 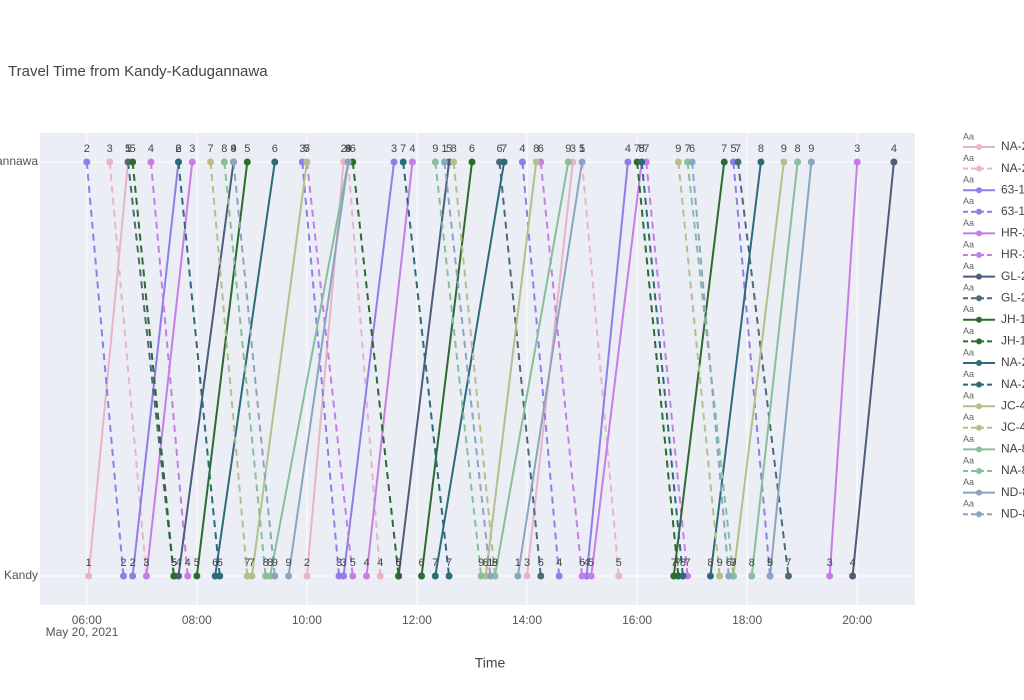 What do you see at coordinates (1012, 319) in the screenshot?
I see `legend-label: JH-1` at bounding box center [1012, 319].